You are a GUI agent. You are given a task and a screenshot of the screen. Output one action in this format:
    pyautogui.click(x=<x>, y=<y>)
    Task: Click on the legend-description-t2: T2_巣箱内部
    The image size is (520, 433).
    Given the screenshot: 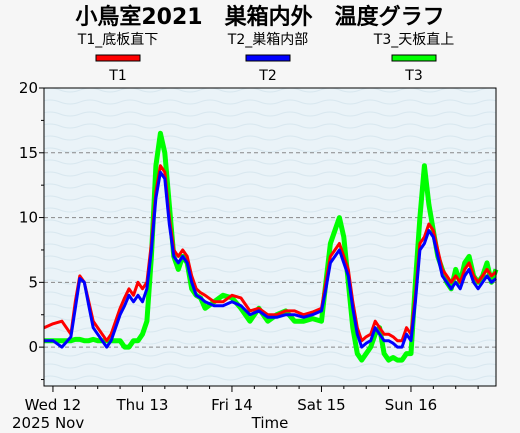 What is the action you would take?
    pyautogui.click(x=267, y=40)
    